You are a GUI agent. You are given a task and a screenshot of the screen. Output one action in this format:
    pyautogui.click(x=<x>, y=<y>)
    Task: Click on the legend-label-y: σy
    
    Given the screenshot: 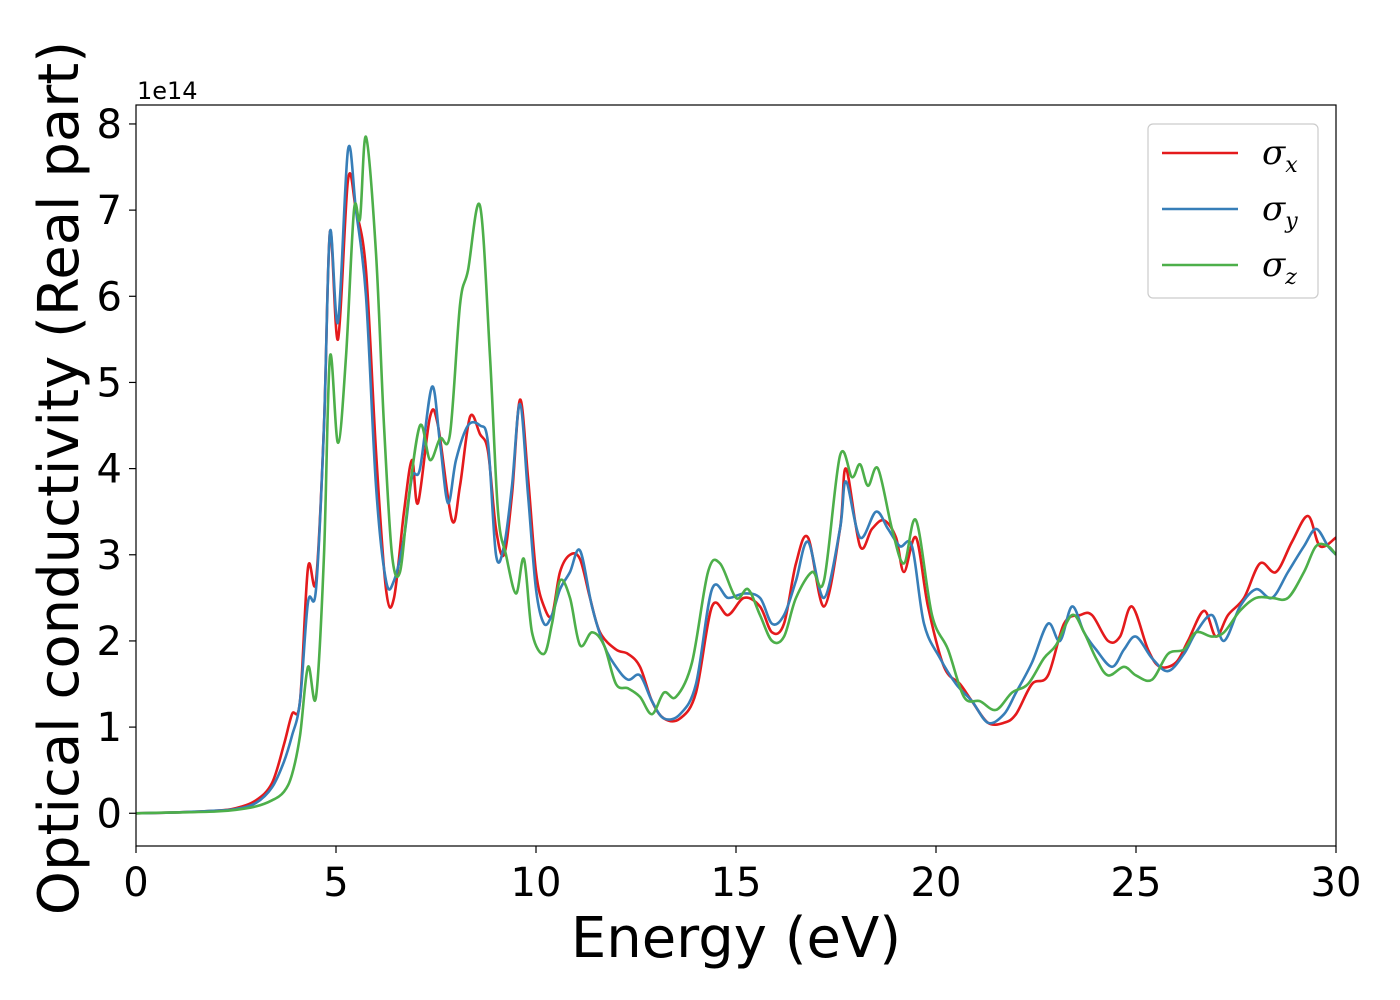 What is the action you would take?
    pyautogui.click(x=1280, y=211)
    